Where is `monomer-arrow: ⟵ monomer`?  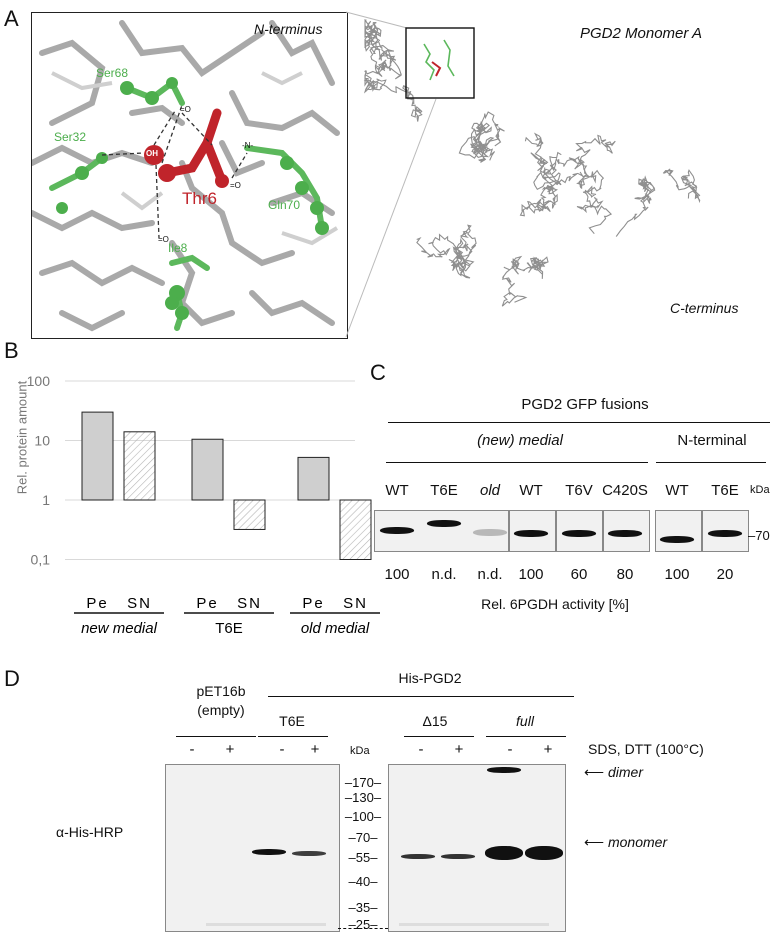
monomer-arrow: ⟵ monomer is located at coordinates (626, 842).